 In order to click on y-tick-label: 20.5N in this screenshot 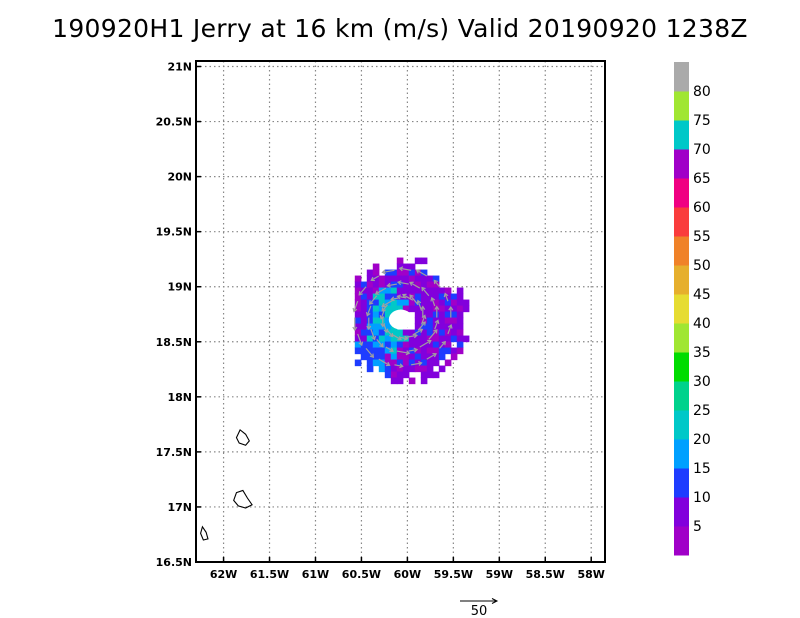, I will do `click(174, 122)`.